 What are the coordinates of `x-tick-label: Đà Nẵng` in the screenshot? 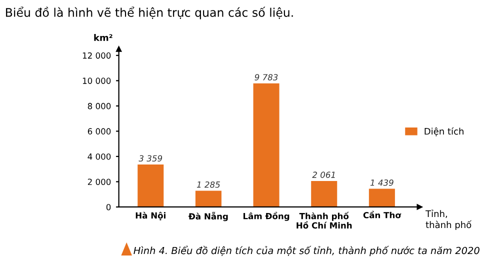 It's located at (208, 217).